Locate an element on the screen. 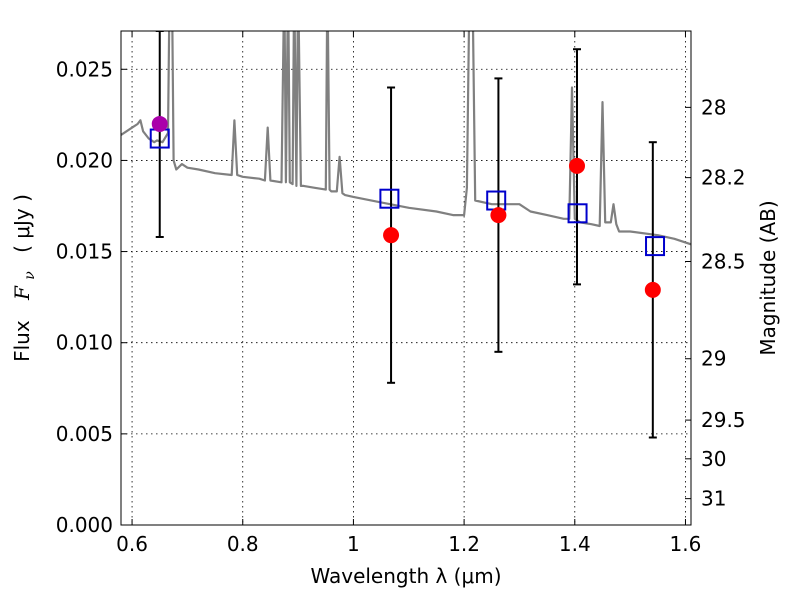 This screenshot has height=600, width=800. y2-tick-label: 30 is located at coordinates (713, 459).